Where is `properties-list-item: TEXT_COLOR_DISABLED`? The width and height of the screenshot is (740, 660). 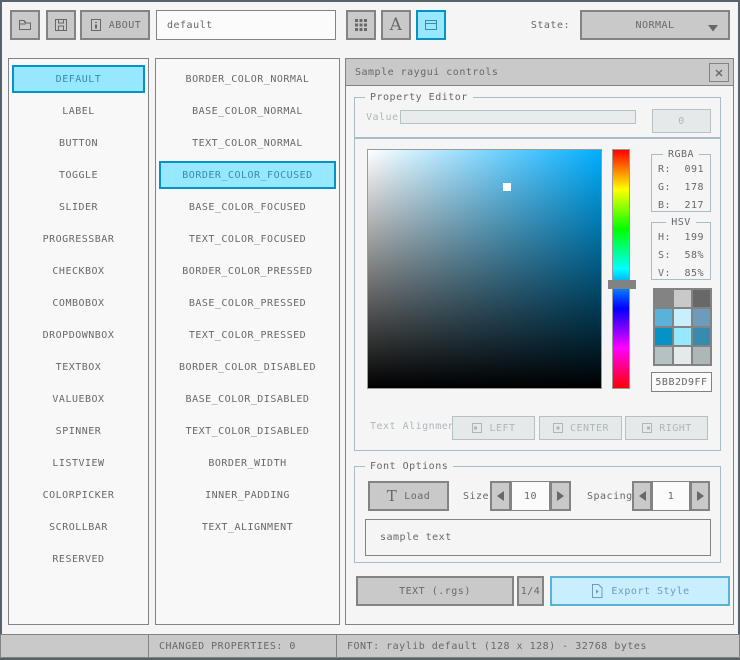
properties-list-item: TEXT_COLOR_DISABLED is located at coordinates (247, 431).